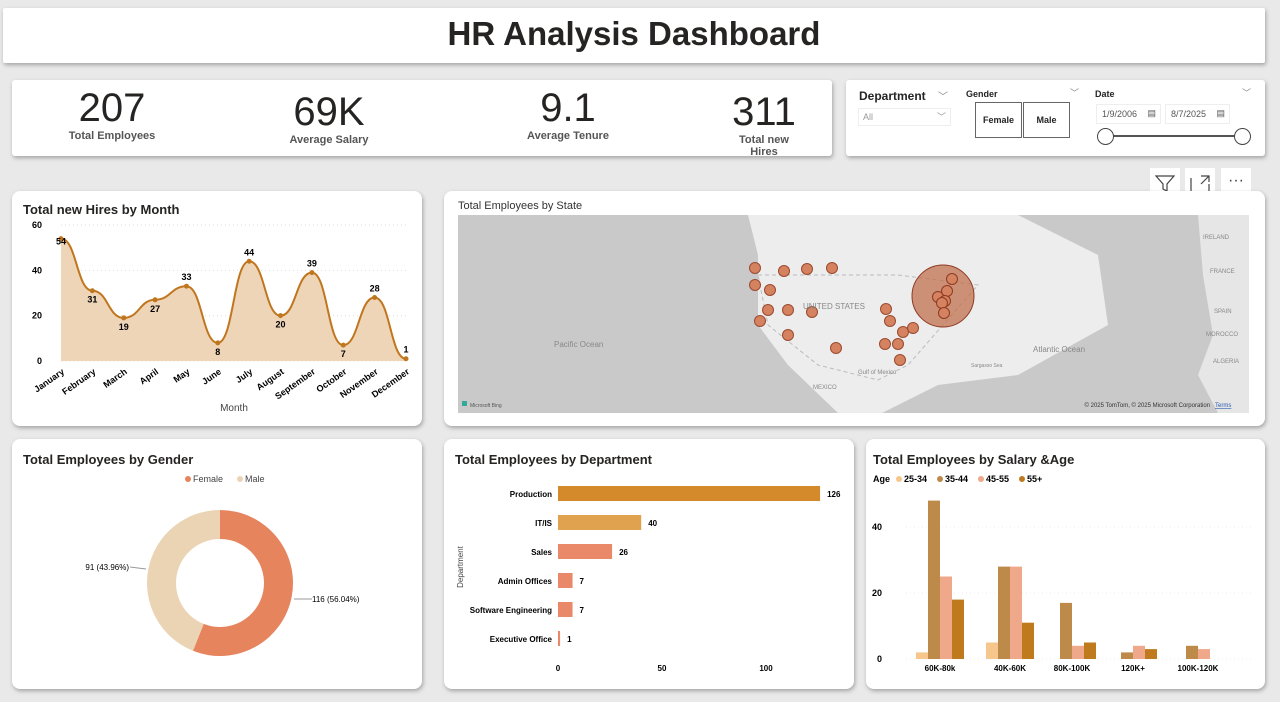 This screenshot has height=702, width=1280. What do you see at coordinates (877, 373) in the screenshot?
I see `map-label: Gulf of Mexico` at bounding box center [877, 373].